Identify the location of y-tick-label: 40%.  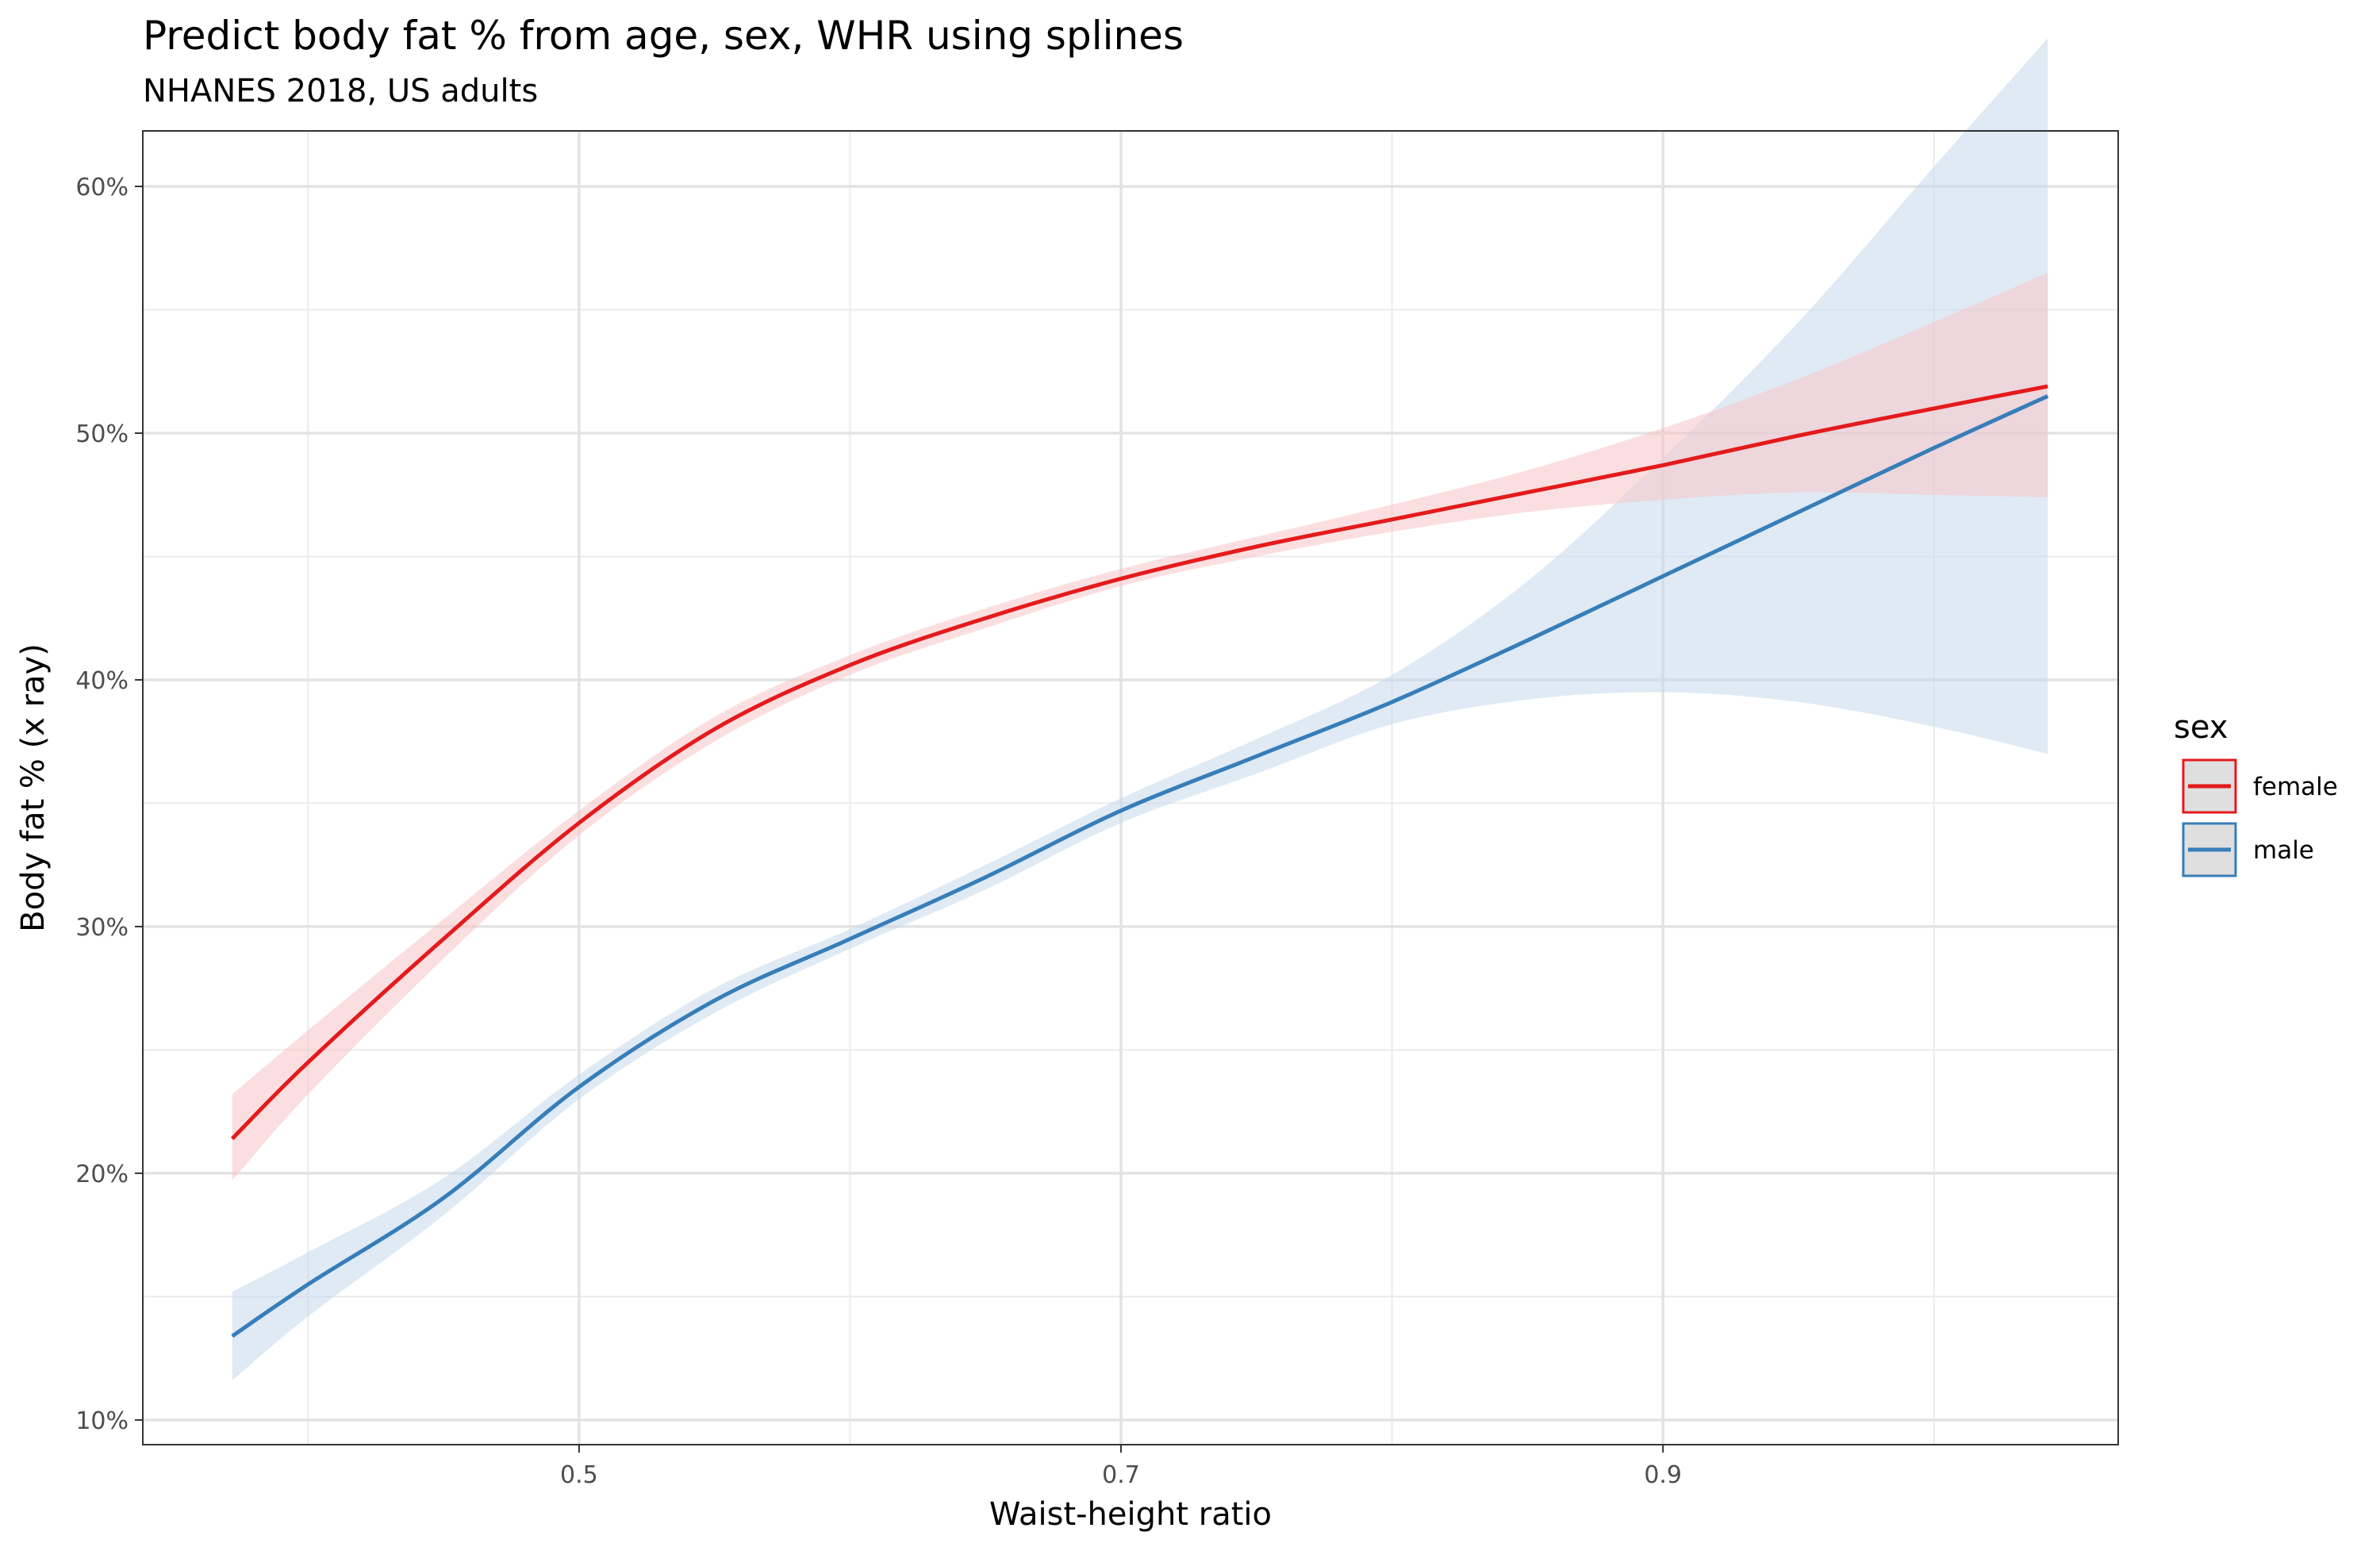
(102, 681).